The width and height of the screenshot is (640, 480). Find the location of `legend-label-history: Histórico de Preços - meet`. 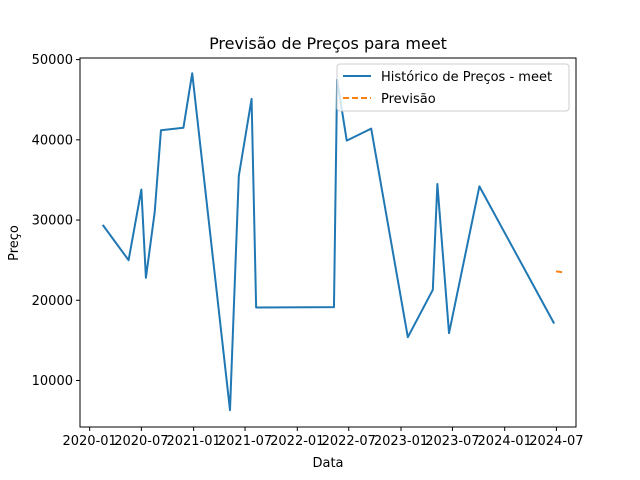

legend-label-history: Histórico de Preços - meet is located at coordinates (466, 77).